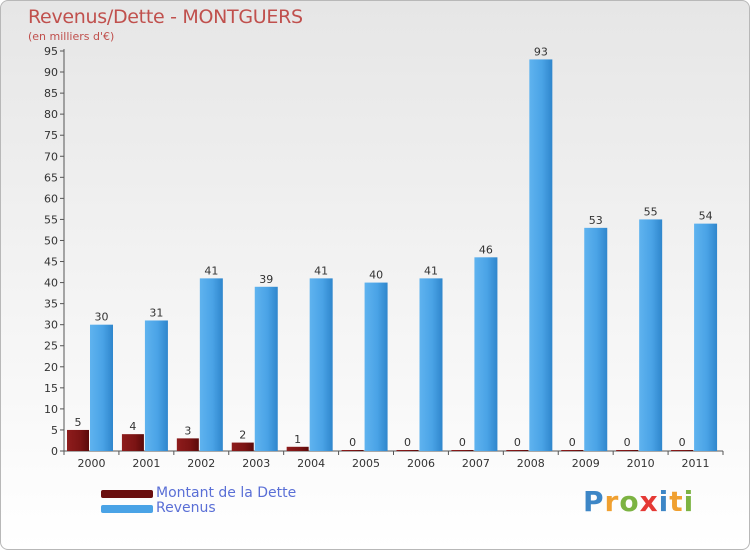 This screenshot has height=550, width=750. Describe the element at coordinates (127, 509) in the screenshot. I see `legend-swatch-revenus` at that location.